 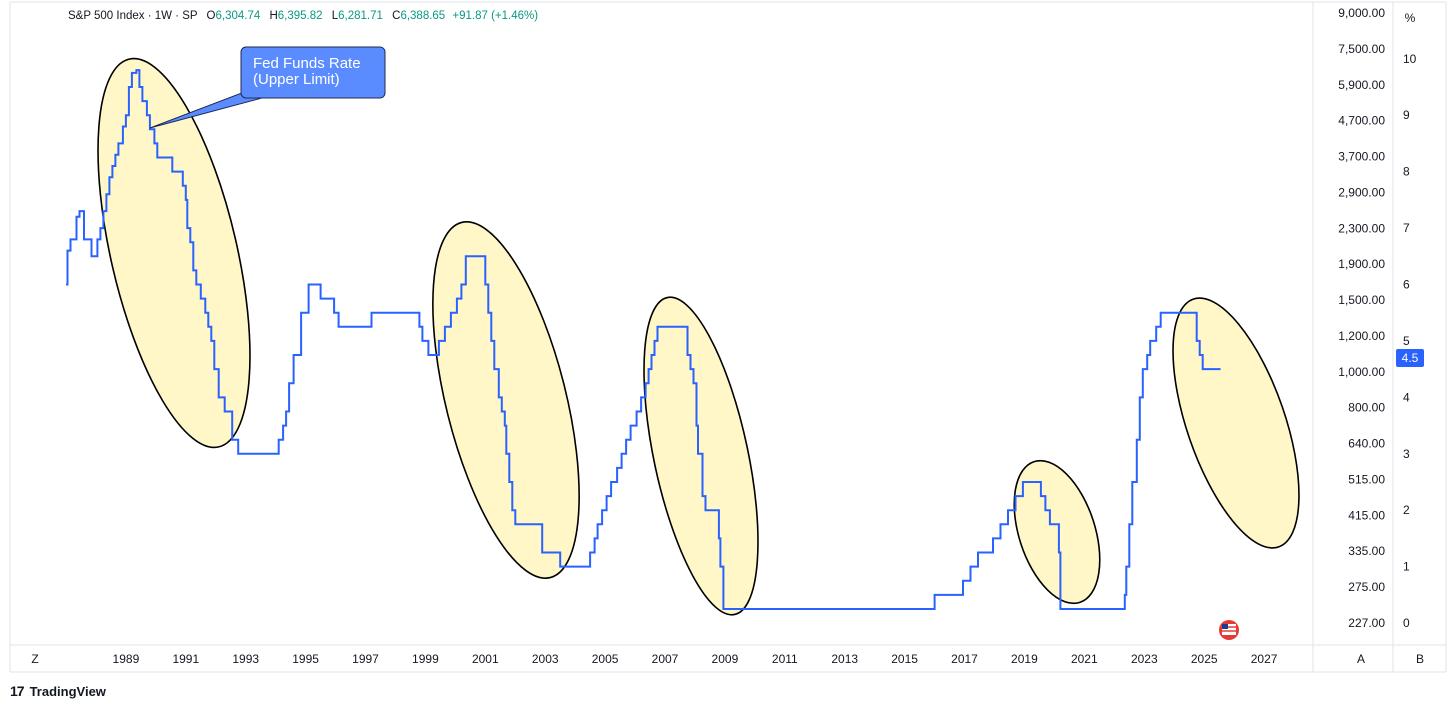 I want to click on percent-tick-label: 2, so click(x=1406, y=510).